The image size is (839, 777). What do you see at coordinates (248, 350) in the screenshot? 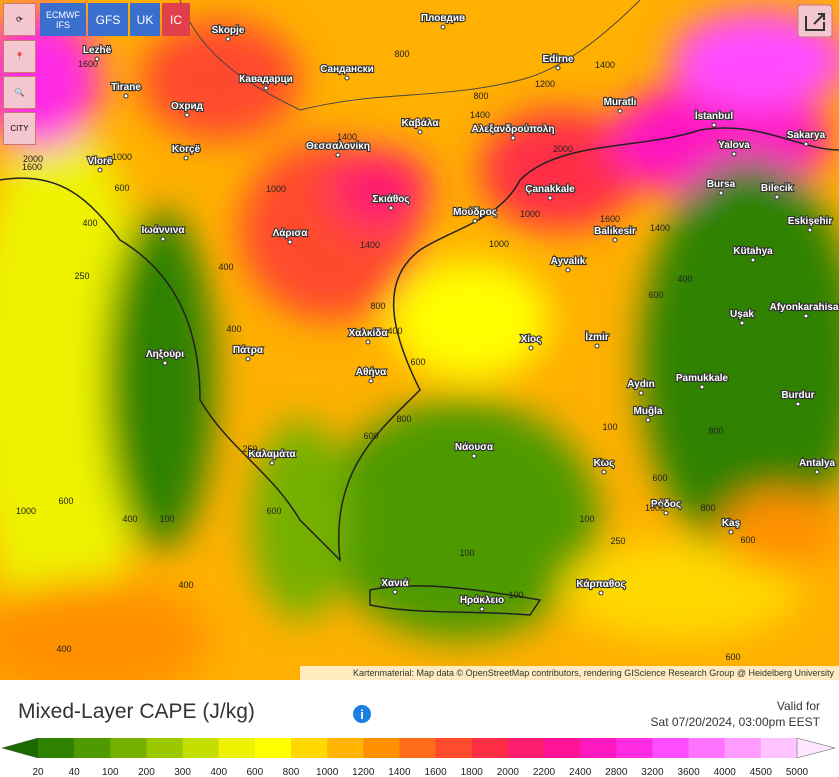
I see `city-label: Πάτρα` at bounding box center [248, 350].